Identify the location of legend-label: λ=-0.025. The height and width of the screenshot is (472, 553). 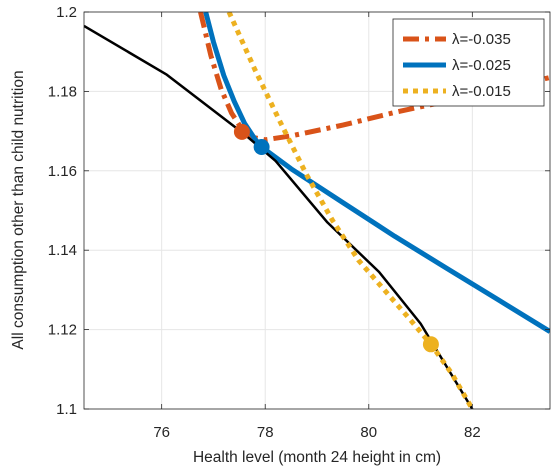
(481, 65).